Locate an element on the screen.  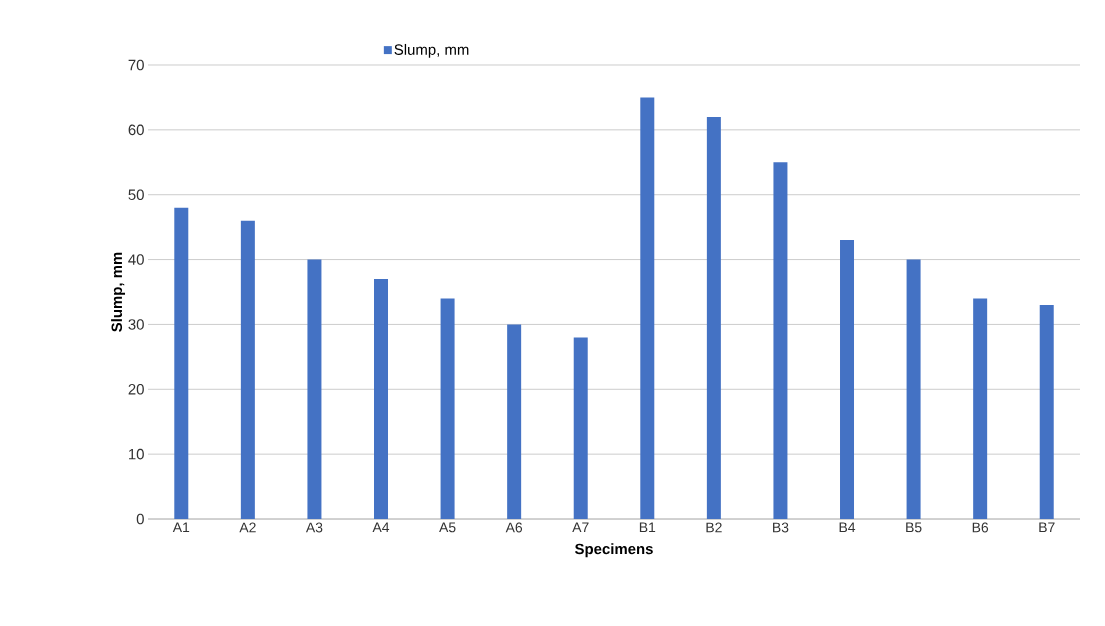
y-tick-label: 40 is located at coordinates (136, 259).